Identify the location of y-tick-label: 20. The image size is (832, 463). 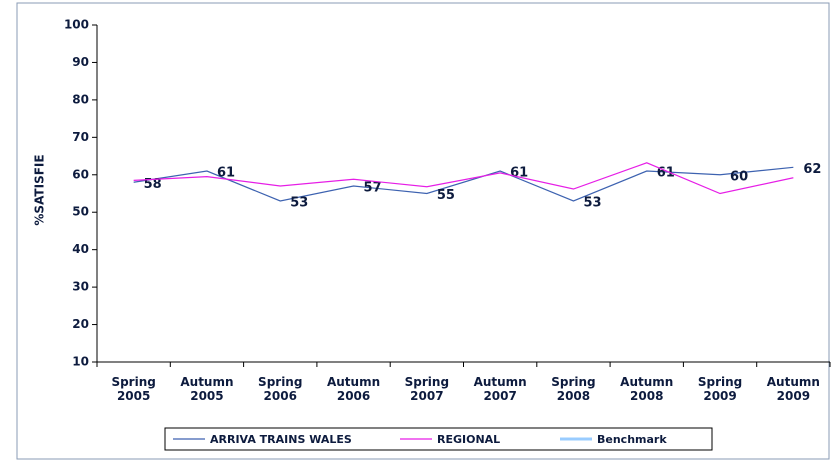
(80, 324).